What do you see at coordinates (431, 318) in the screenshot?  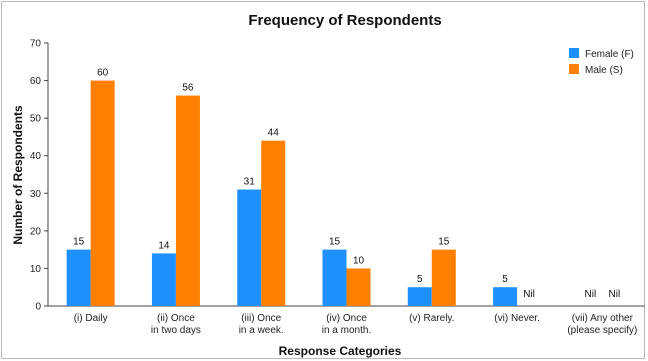 I see `category-label: (v) Rarely.` at bounding box center [431, 318].